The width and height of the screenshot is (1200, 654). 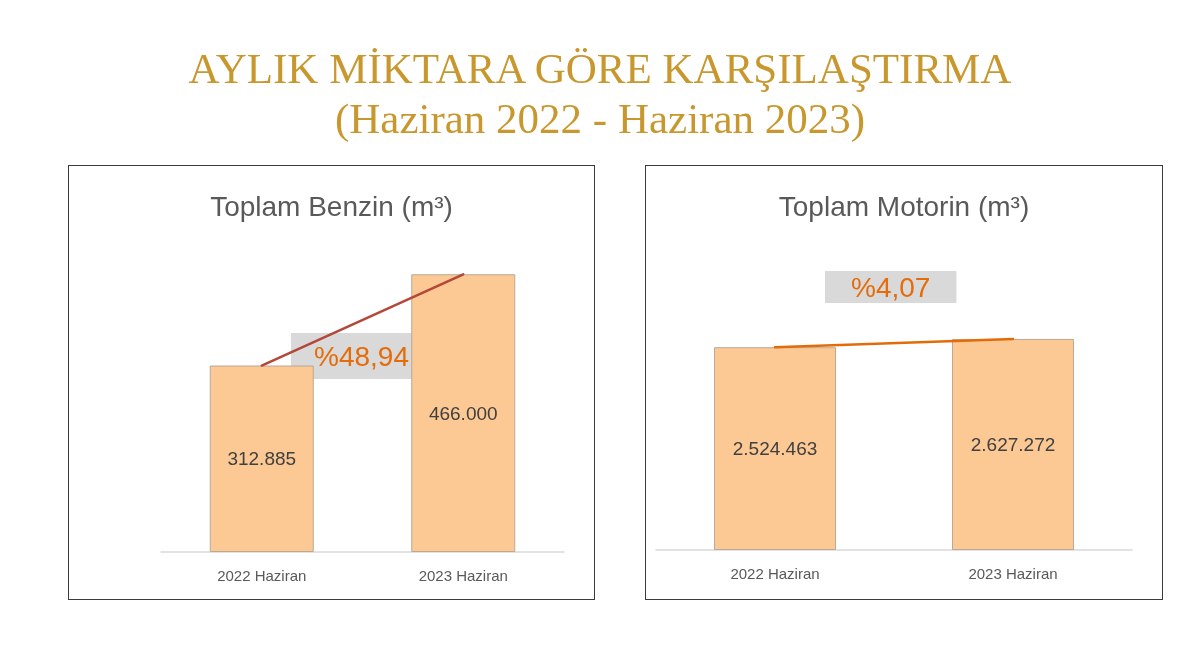 I want to click on data-label: 466.000, so click(x=463, y=413).